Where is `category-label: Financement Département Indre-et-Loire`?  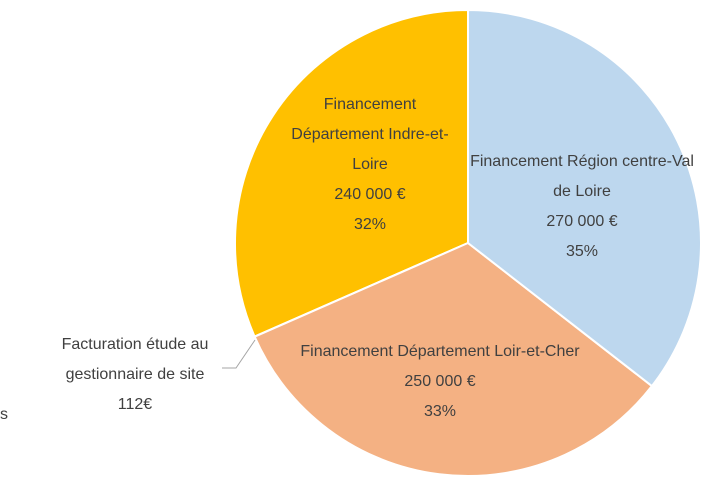
category-label: Financement Département Indre-et-Loire is located at coordinates (370, 134).